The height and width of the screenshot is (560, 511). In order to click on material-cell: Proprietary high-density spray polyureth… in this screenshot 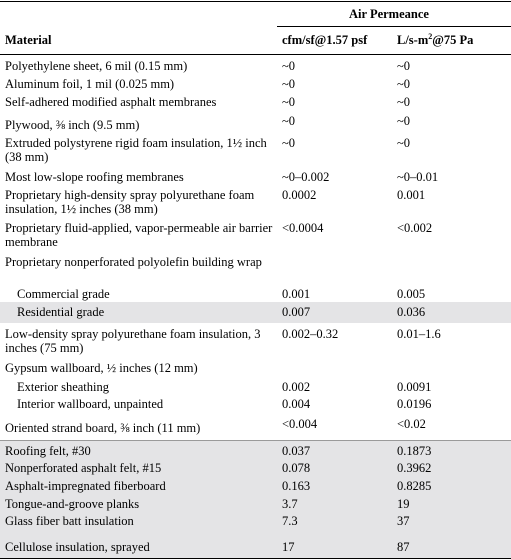, I will do `click(130, 202)`.